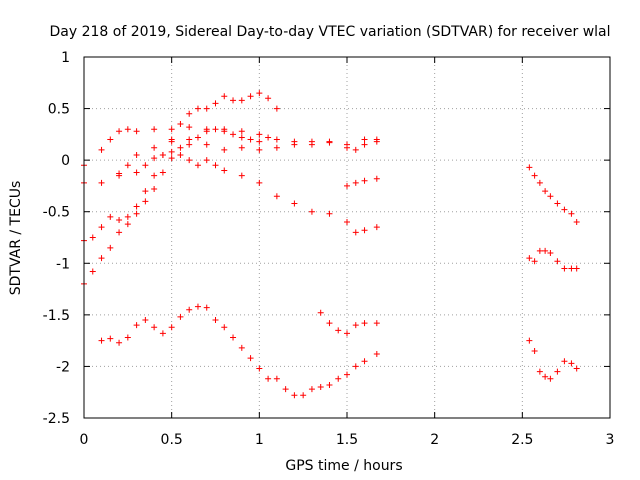  I want to click on series-track-e, so click(194, 152).